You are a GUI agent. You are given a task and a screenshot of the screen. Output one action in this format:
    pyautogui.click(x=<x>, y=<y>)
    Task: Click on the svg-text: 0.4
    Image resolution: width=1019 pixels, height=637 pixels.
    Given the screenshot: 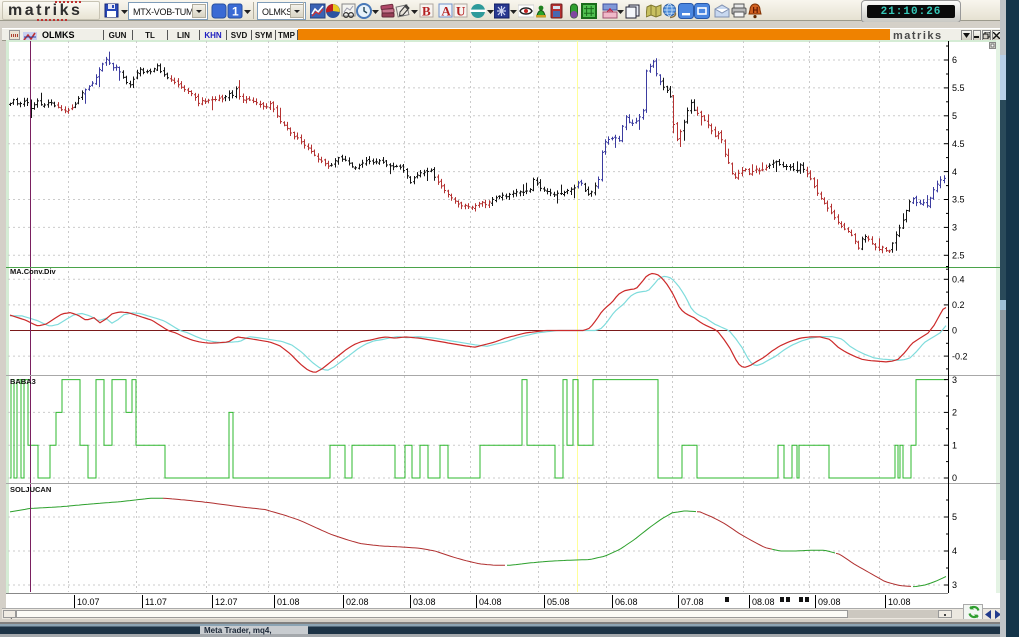 What is the action you would take?
    pyautogui.click(x=958, y=280)
    